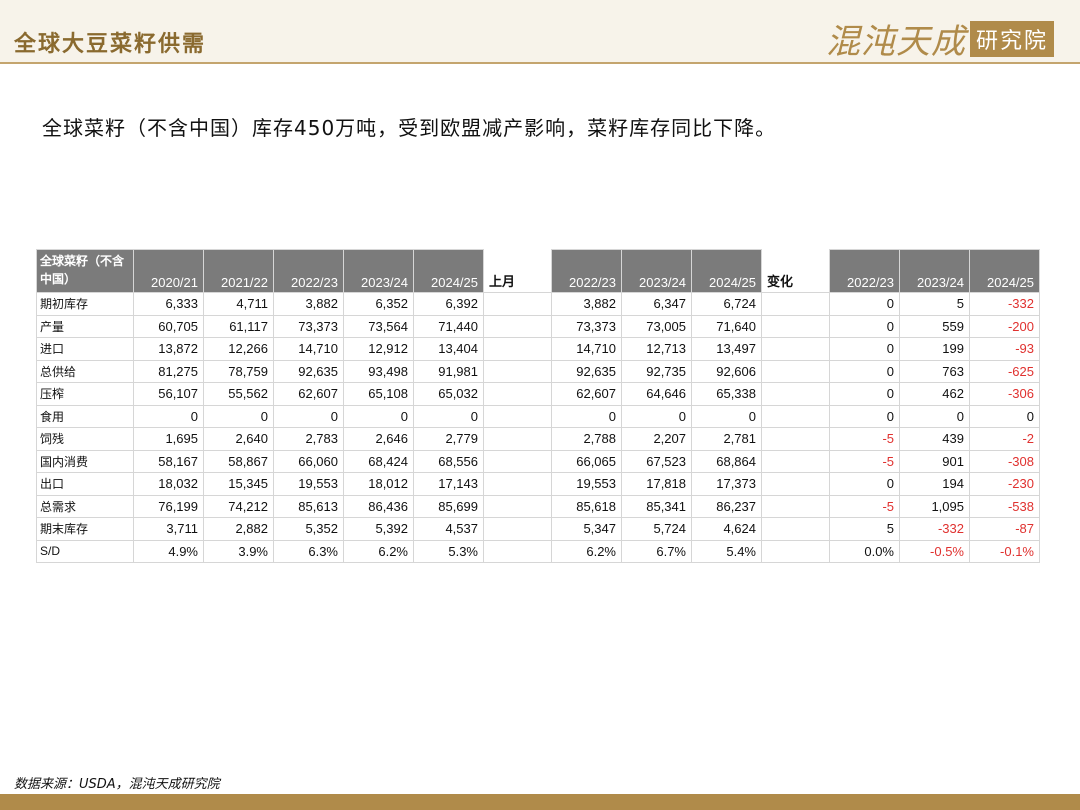 The image size is (1080, 810). What do you see at coordinates (238, 461) in the screenshot?
I see `value-cell: 58,867` at bounding box center [238, 461].